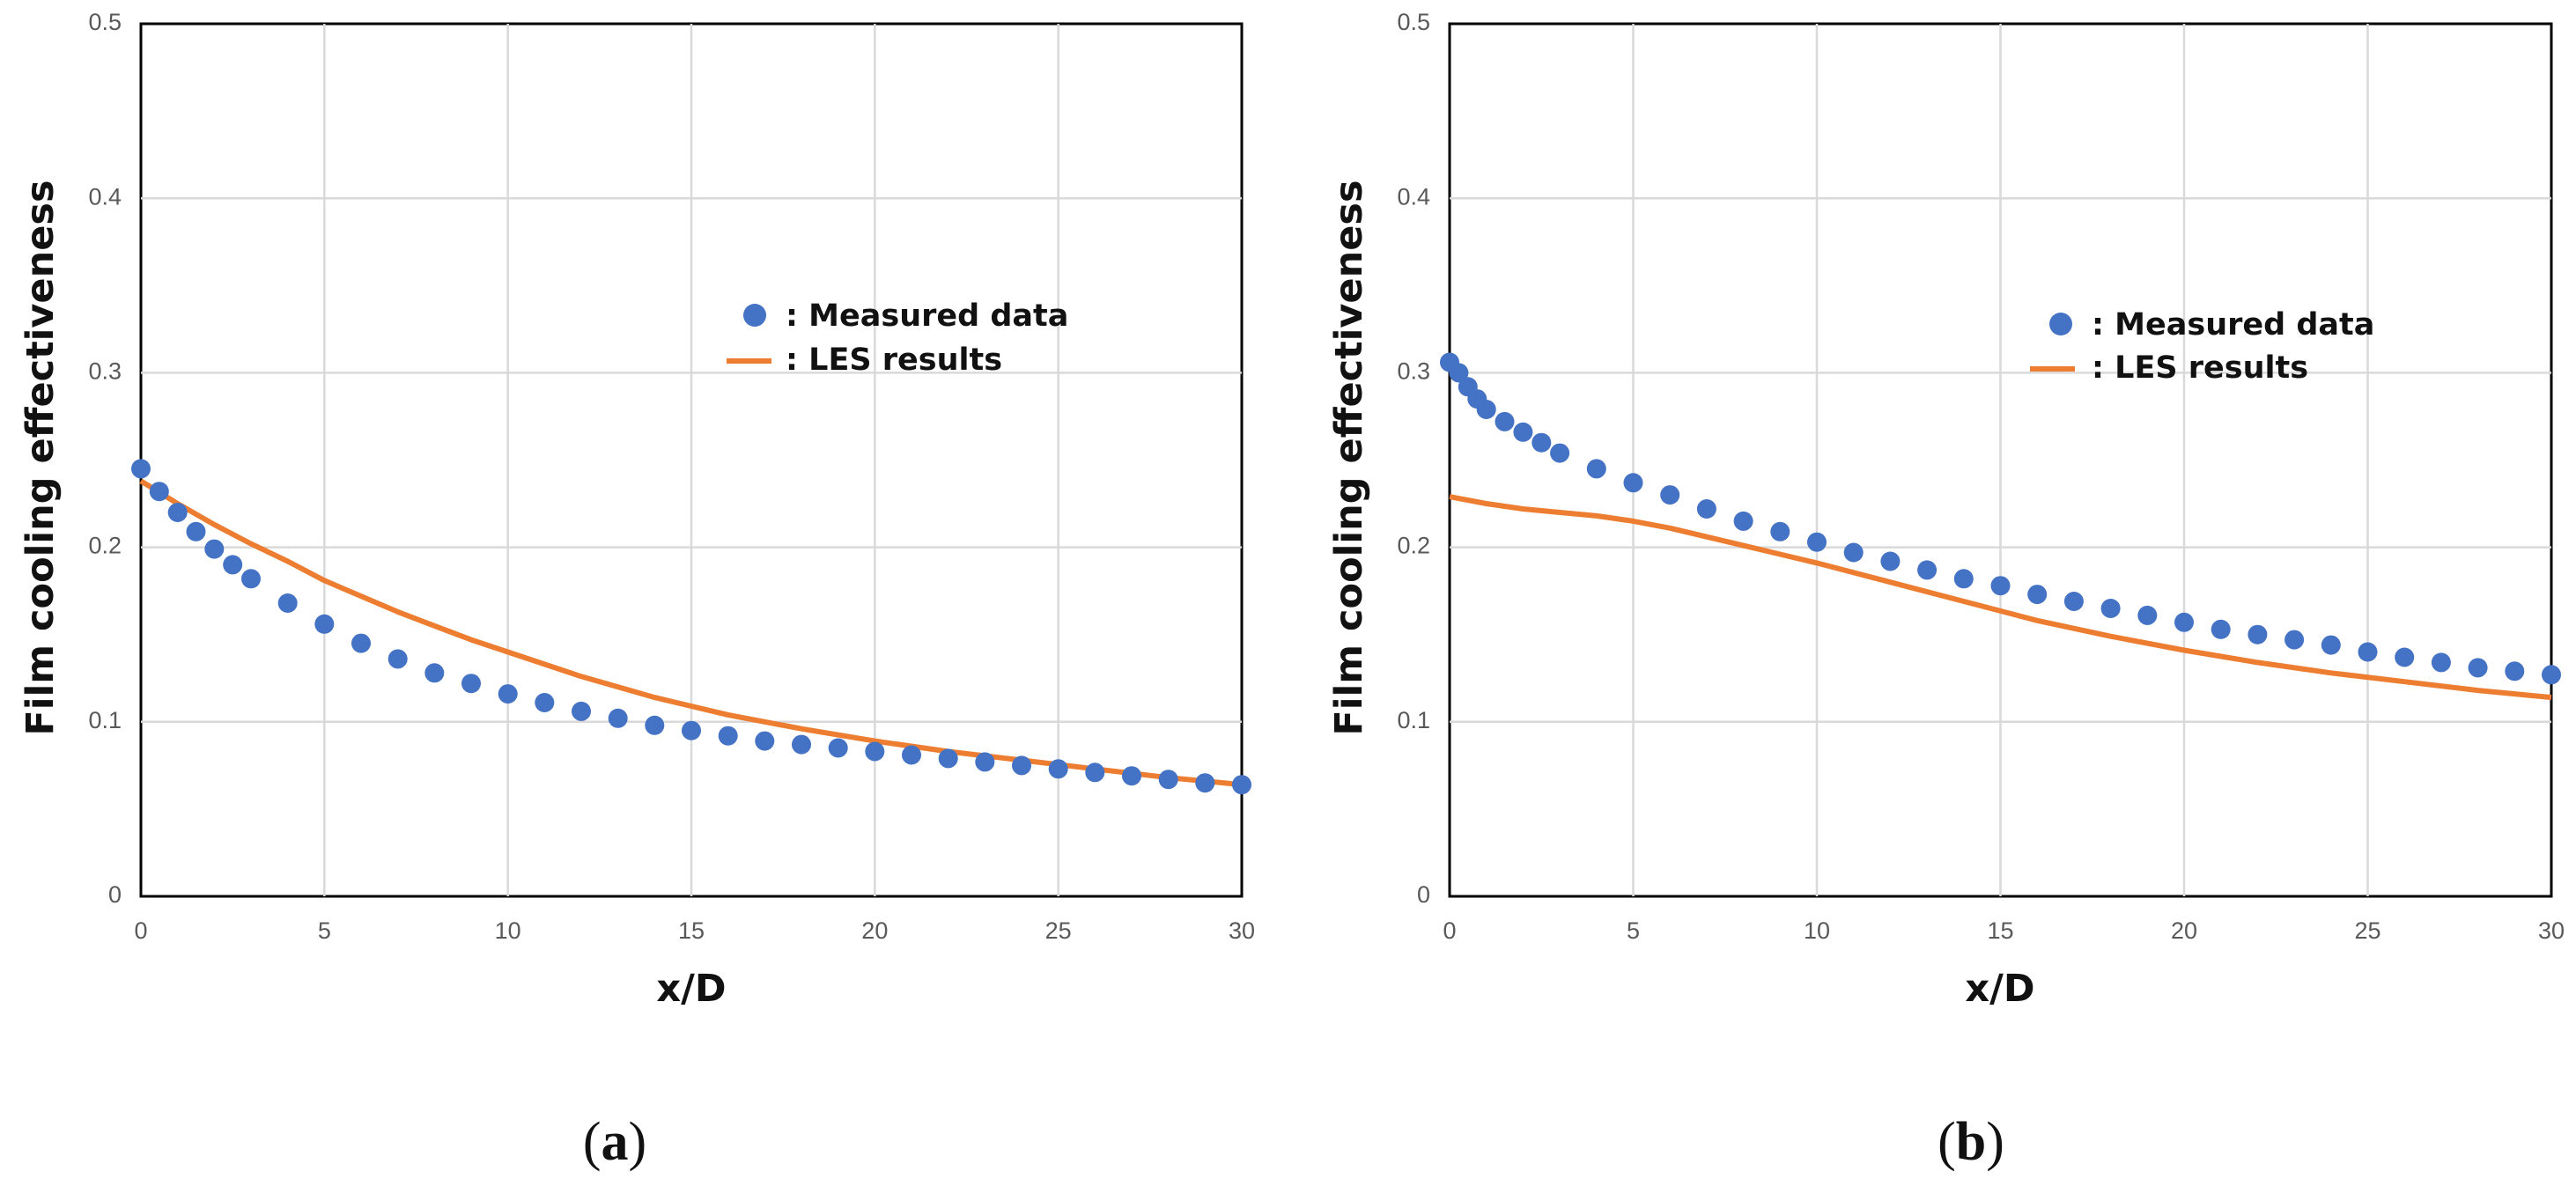 This screenshot has height=1186, width=2576. Describe the element at coordinates (40, 457) in the screenshot. I see `y-axis-title-a: Film cooling effectiveness` at that location.